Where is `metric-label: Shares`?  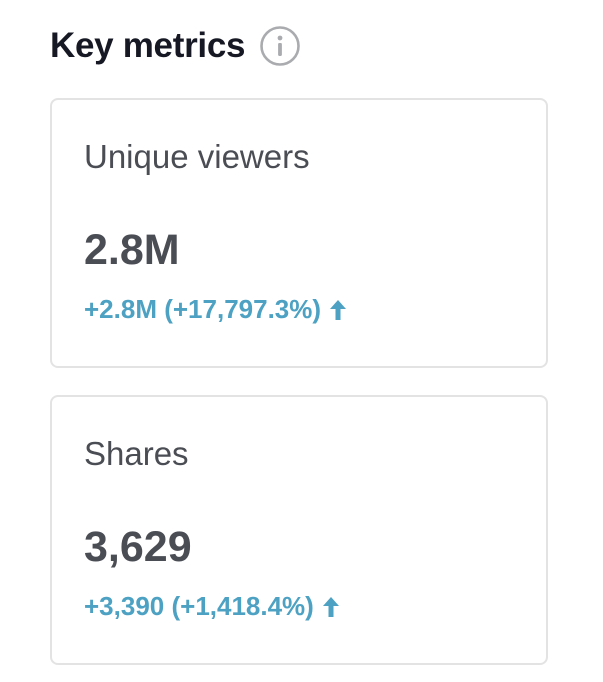
metric-label: Shares is located at coordinates (136, 453).